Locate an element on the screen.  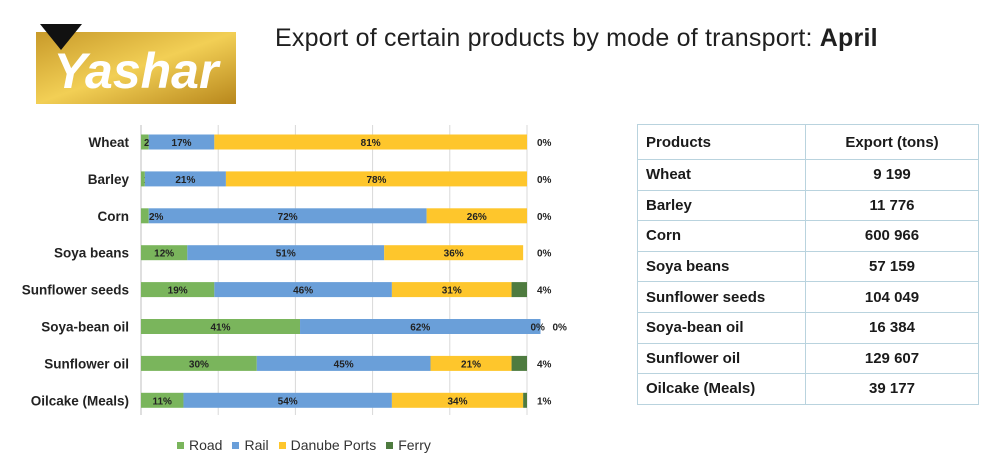
data-label: 36% is located at coordinates (454, 254).